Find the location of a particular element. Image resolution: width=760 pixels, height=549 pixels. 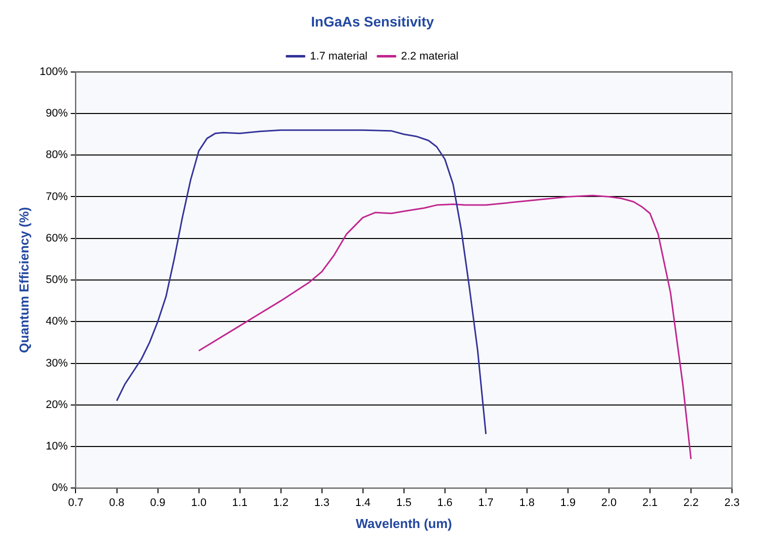

x-tick-label: 1.3 is located at coordinates (322, 502).